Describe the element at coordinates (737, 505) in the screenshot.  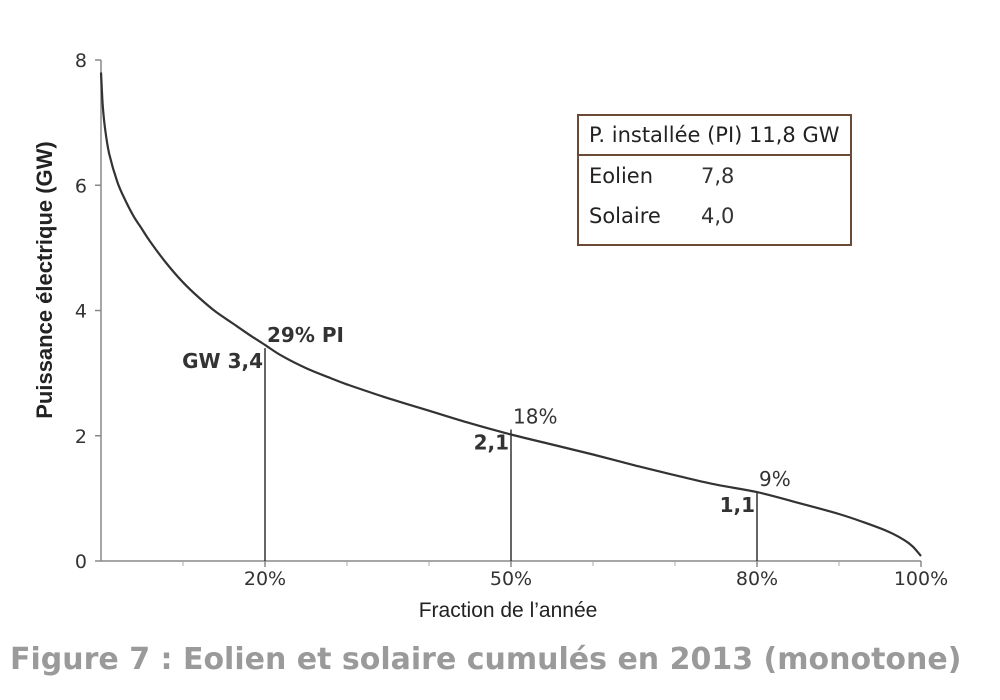
I see `annotation-value: 1,1` at that location.